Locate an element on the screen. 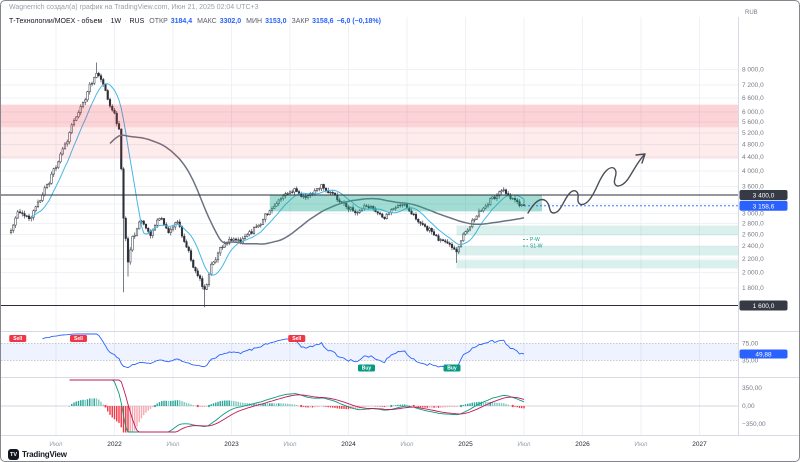 This screenshot has width=800, height=462. price-tick-label: 3 000,0 is located at coordinates (753, 213).